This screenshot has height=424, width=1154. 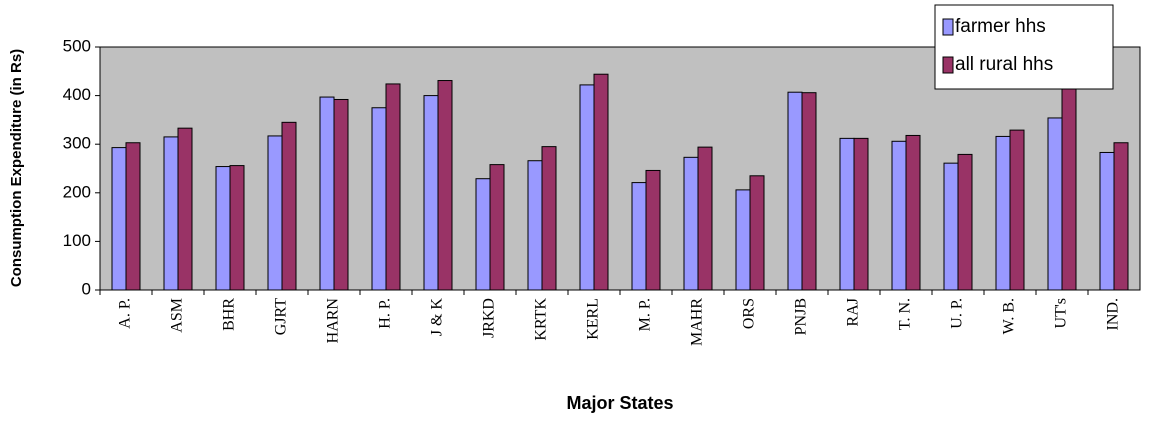 What do you see at coordinates (16, 168) in the screenshot?
I see `y-axis-title: Consumption Expenditure (in Rs)` at bounding box center [16, 168].